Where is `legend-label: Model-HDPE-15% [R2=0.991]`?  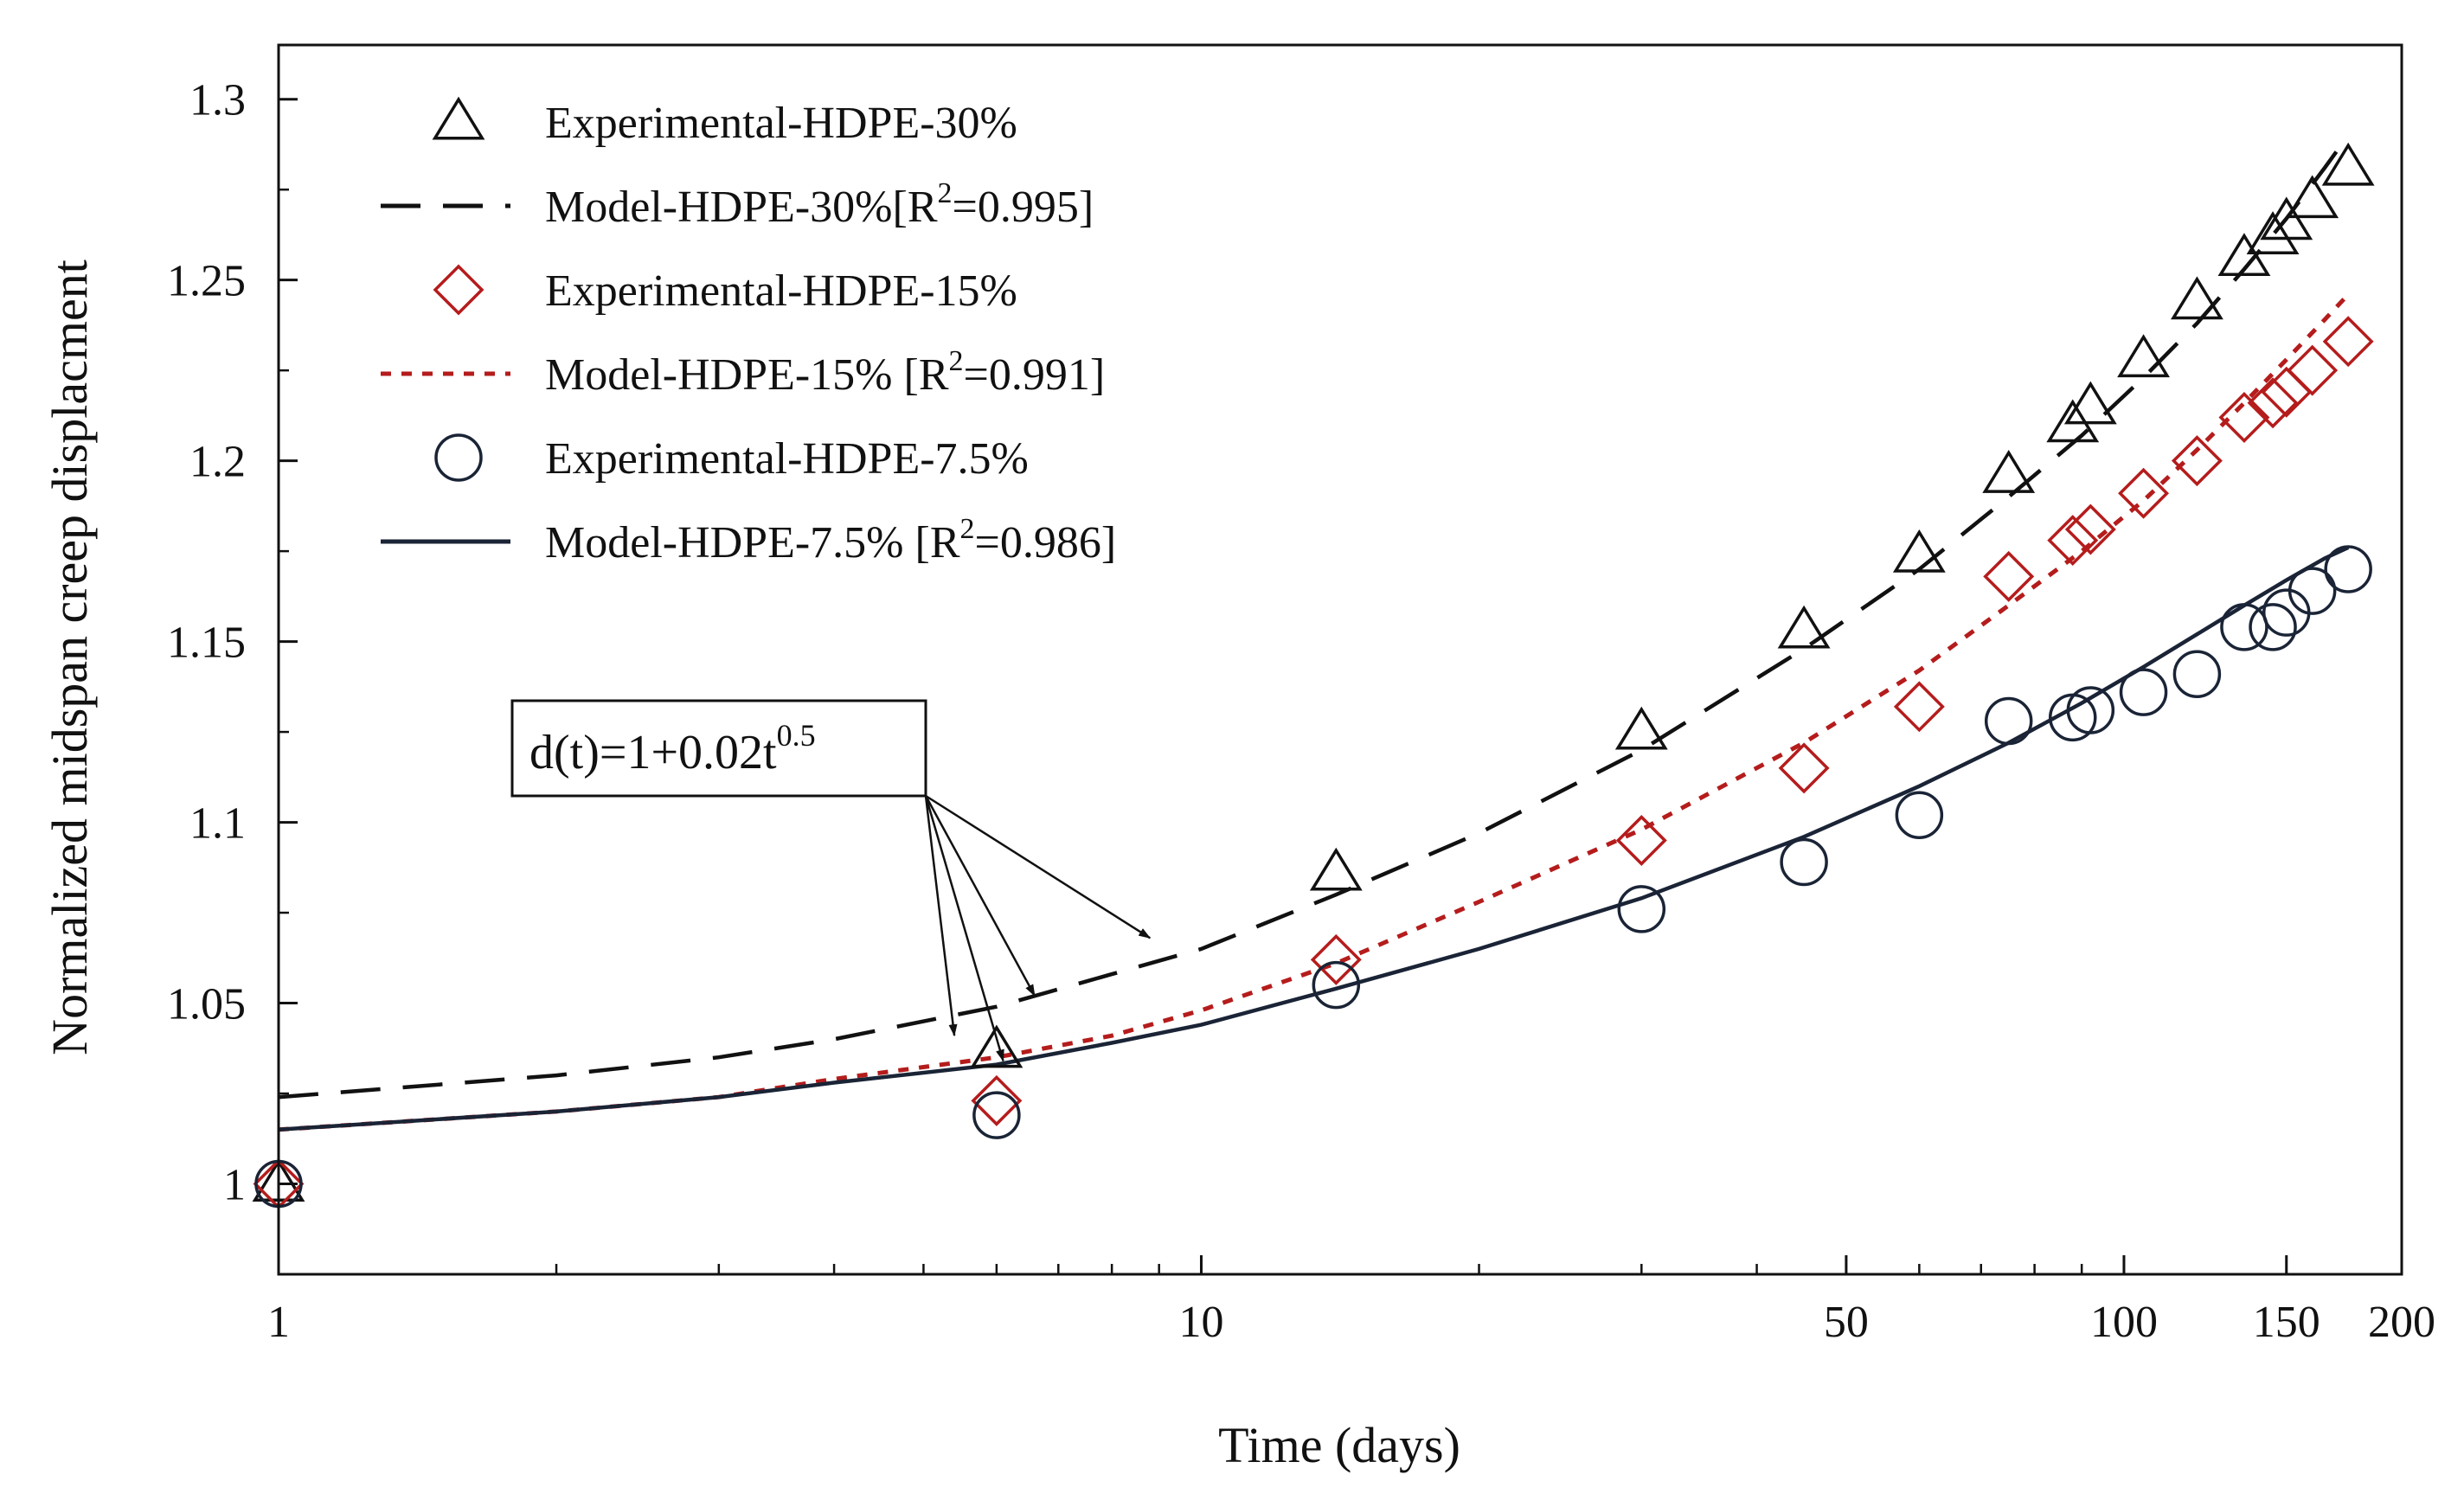
legend-label: Model-HDPE-15% [R2=0.991] is located at coordinates (825, 372).